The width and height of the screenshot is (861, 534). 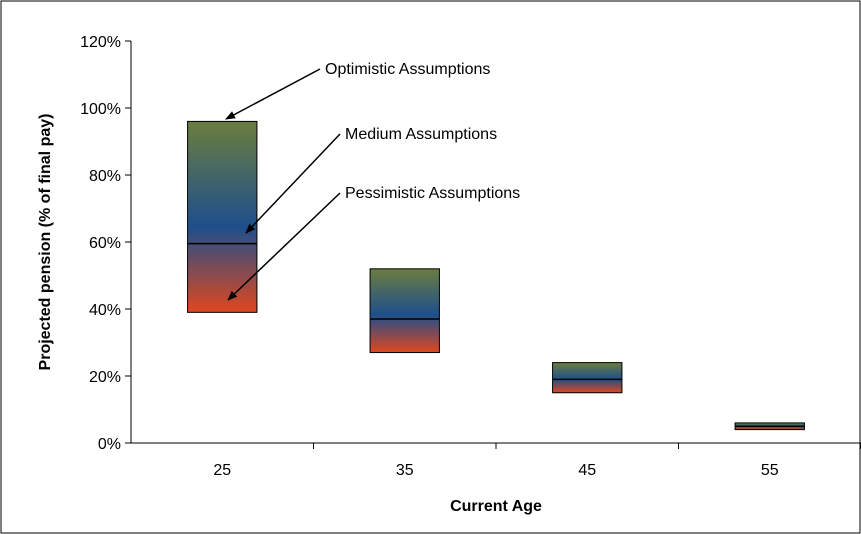 What do you see at coordinates (293, 183) in the screenshot?
I see `arrow-medium` at bounding box center [293, 183].